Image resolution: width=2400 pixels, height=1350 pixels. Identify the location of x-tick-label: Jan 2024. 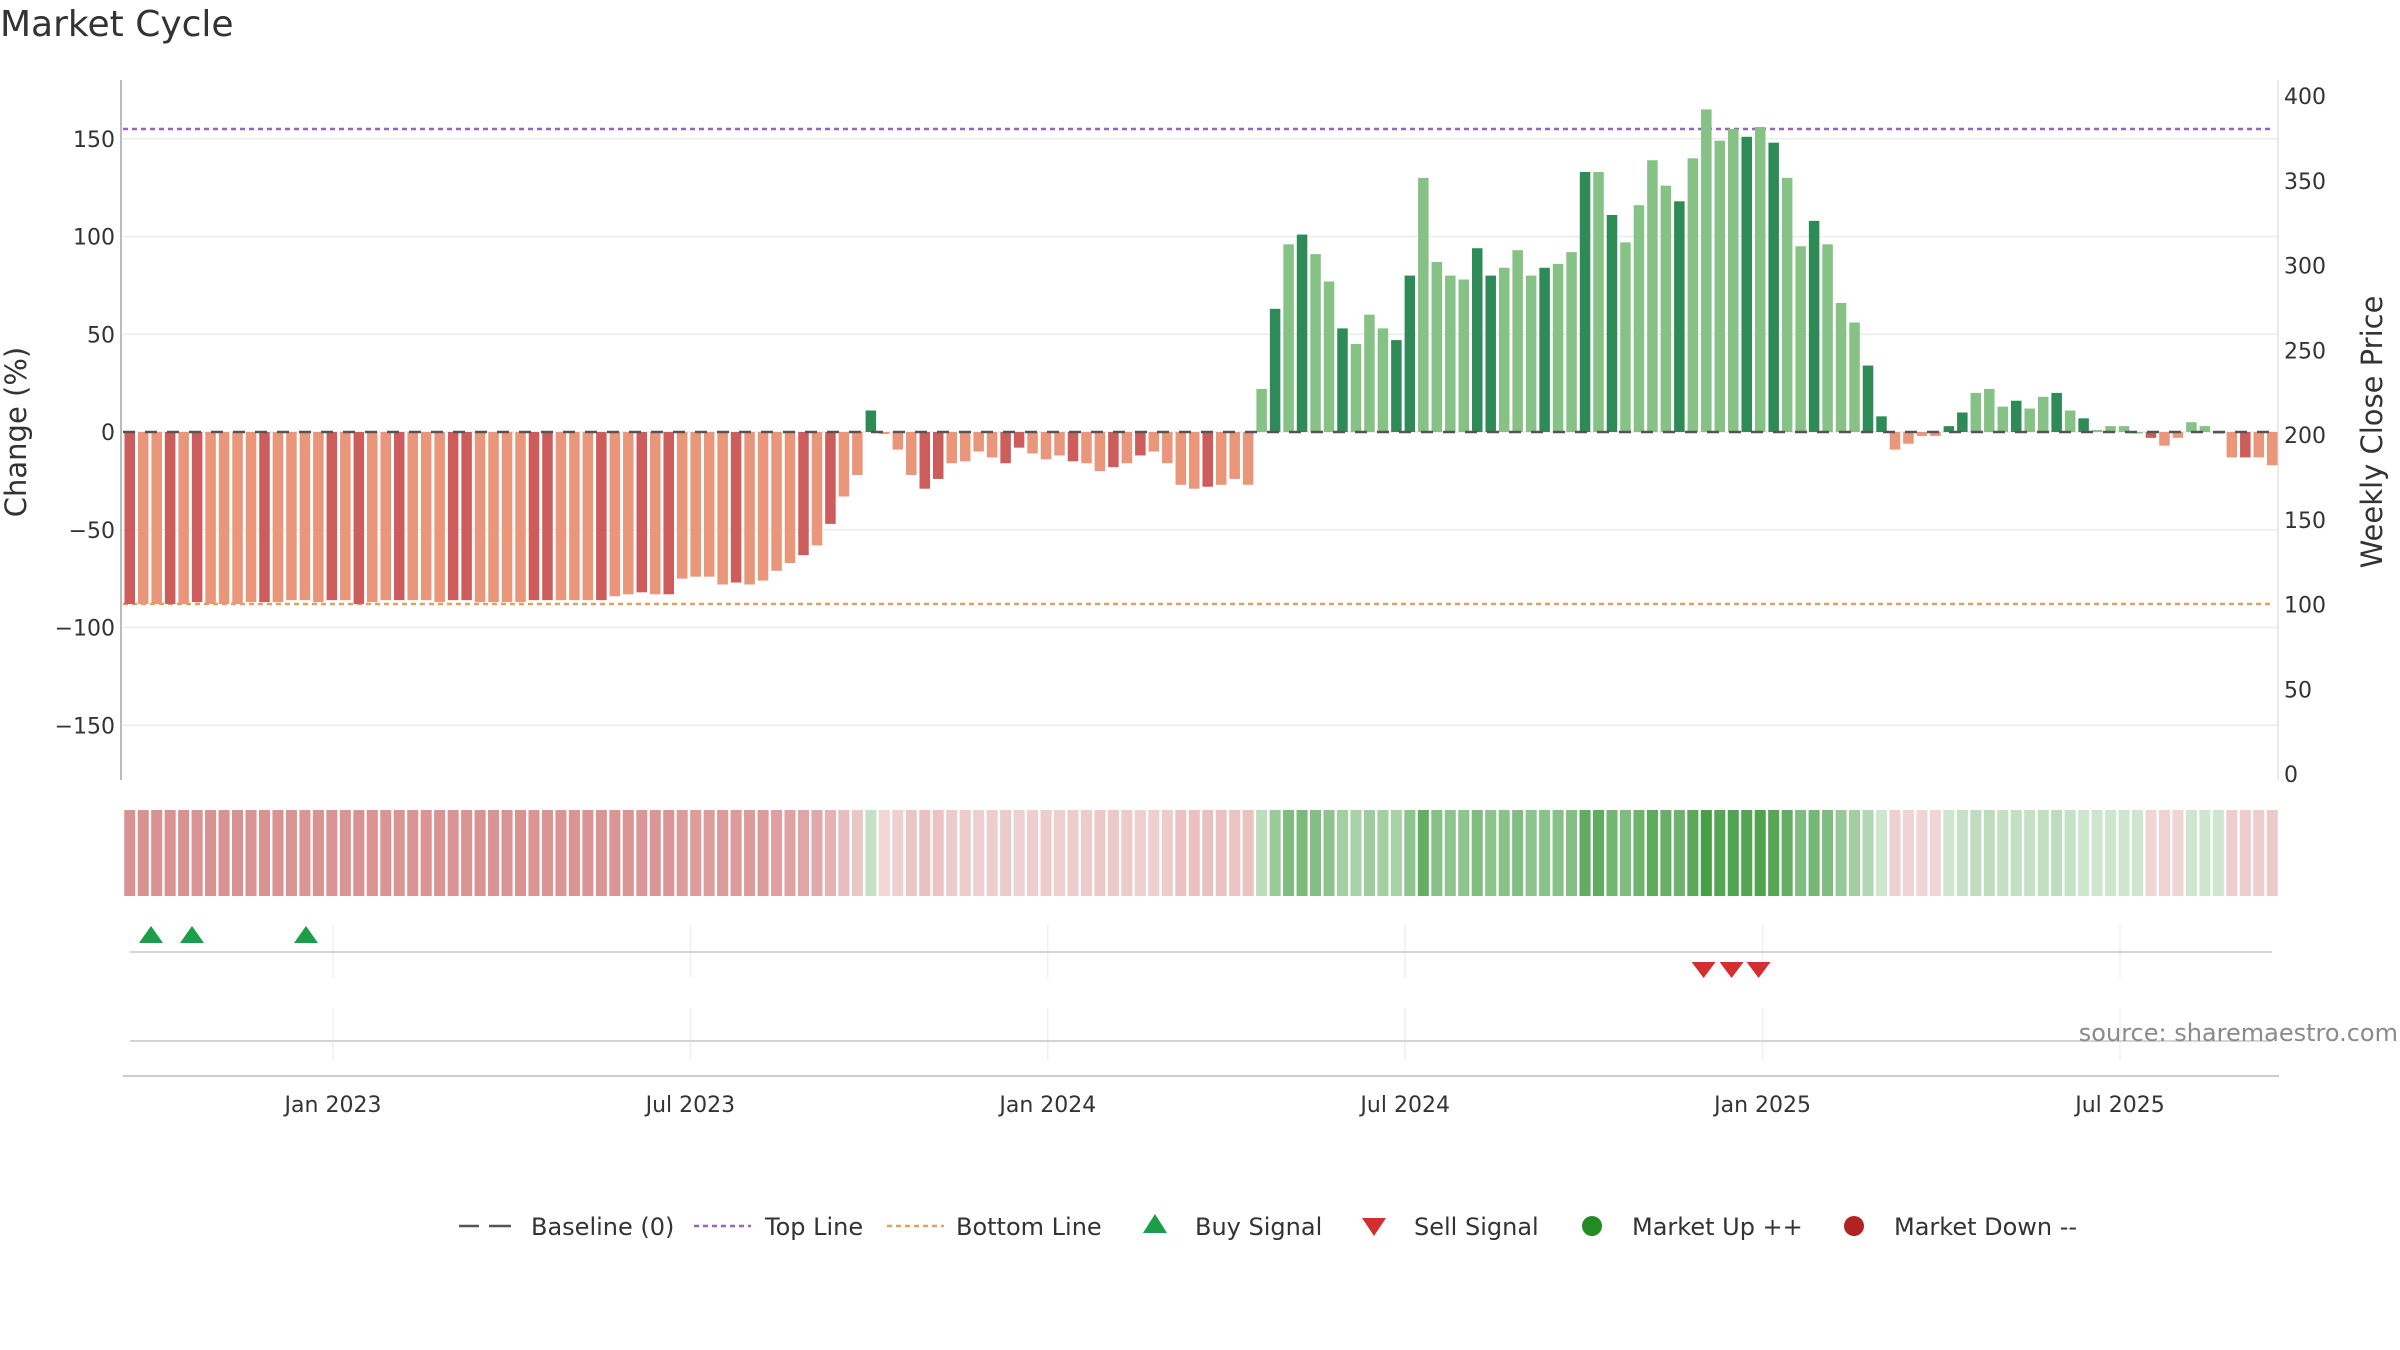
(1046, 1105).